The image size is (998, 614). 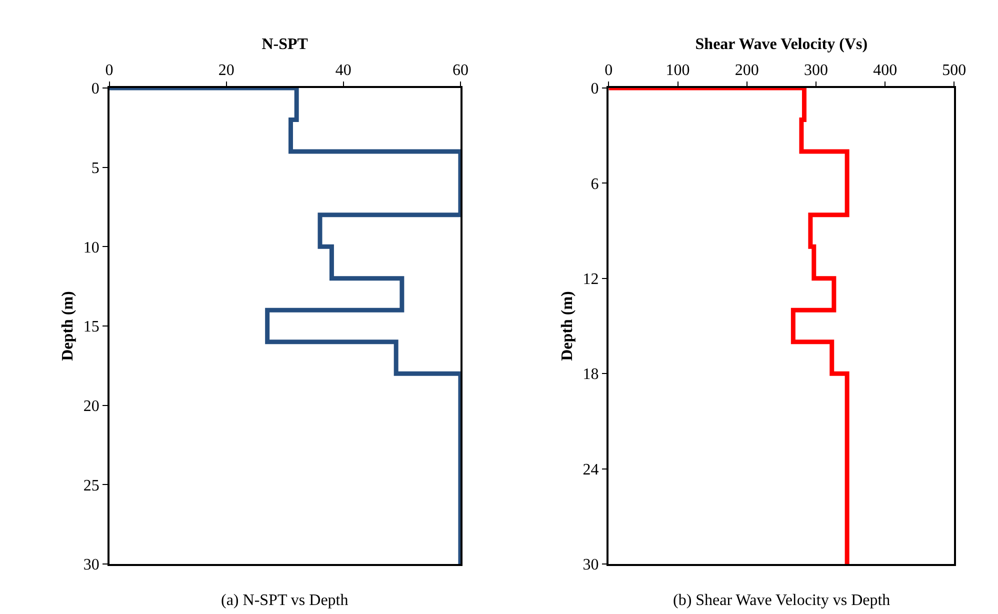 What do you see at coordinates (590, 279) in the screenshot?
I see `y-tick-label: 12` at bounding box center [590, 279].